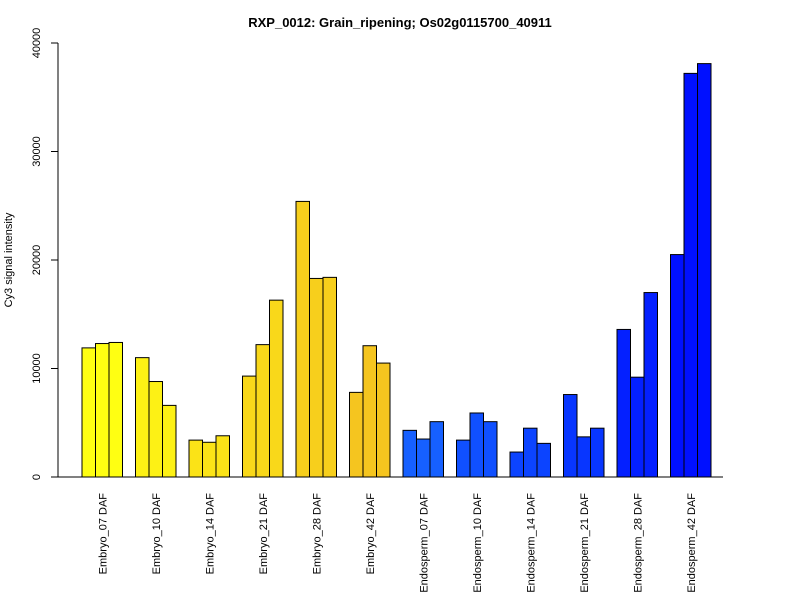 The width and height of the screenshot is (800, 600). Describe the element at coordinates (37, 43) in the screenshot. I see `y-tick-label: 40000` at that location.